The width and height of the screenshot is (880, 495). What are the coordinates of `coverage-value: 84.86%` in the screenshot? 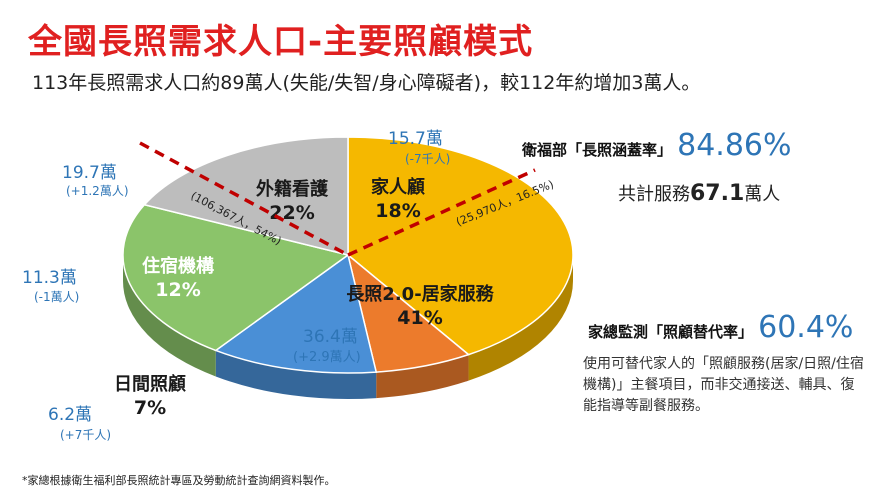 It's located at (734, 145).